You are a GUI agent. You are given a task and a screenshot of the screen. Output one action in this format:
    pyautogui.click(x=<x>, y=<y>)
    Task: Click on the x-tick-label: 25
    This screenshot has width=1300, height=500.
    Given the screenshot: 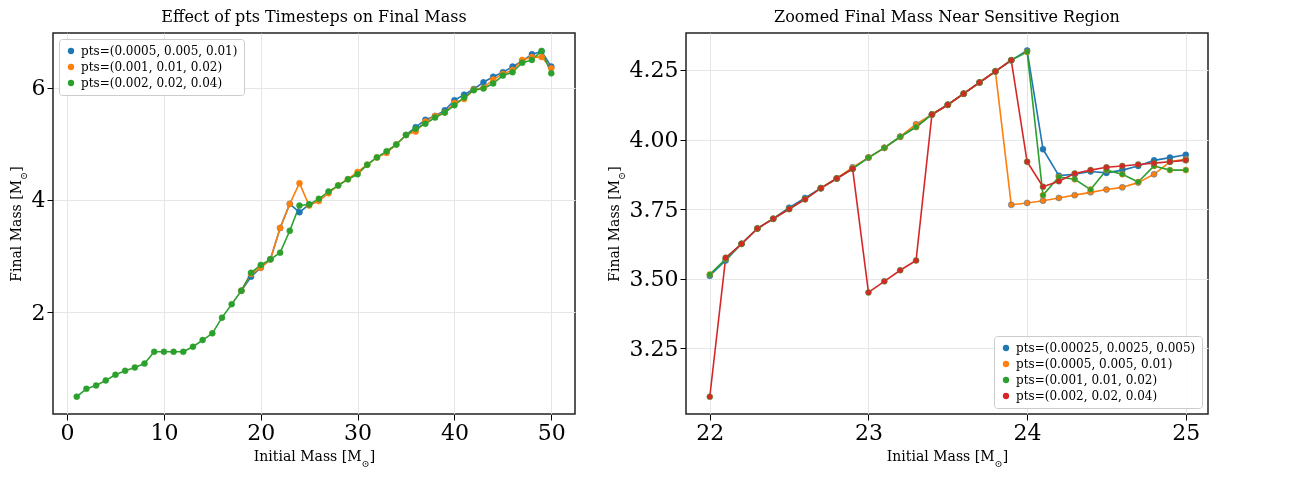 What is the action you would take?
    pyautogui.click(x=1186, y=432)
    